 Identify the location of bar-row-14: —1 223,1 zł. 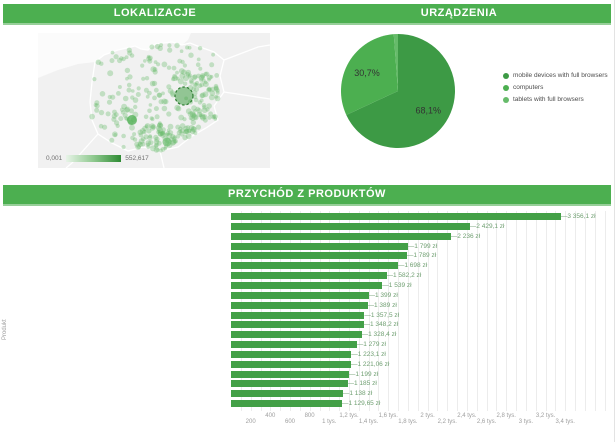
(308, 354).